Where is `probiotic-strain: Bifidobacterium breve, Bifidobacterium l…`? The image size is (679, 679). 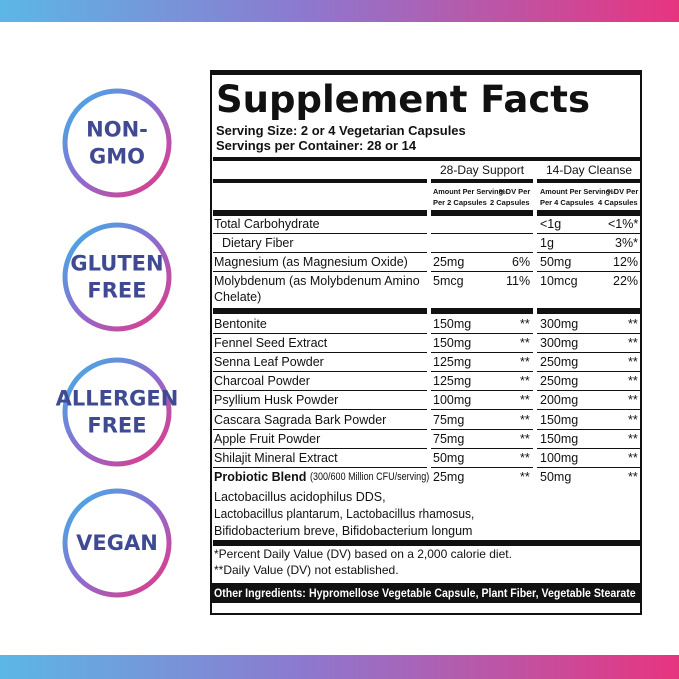 probiotic-strain: Bifidobacterium breve, Bifidobacterium l… is located at coordinates (343, 530).